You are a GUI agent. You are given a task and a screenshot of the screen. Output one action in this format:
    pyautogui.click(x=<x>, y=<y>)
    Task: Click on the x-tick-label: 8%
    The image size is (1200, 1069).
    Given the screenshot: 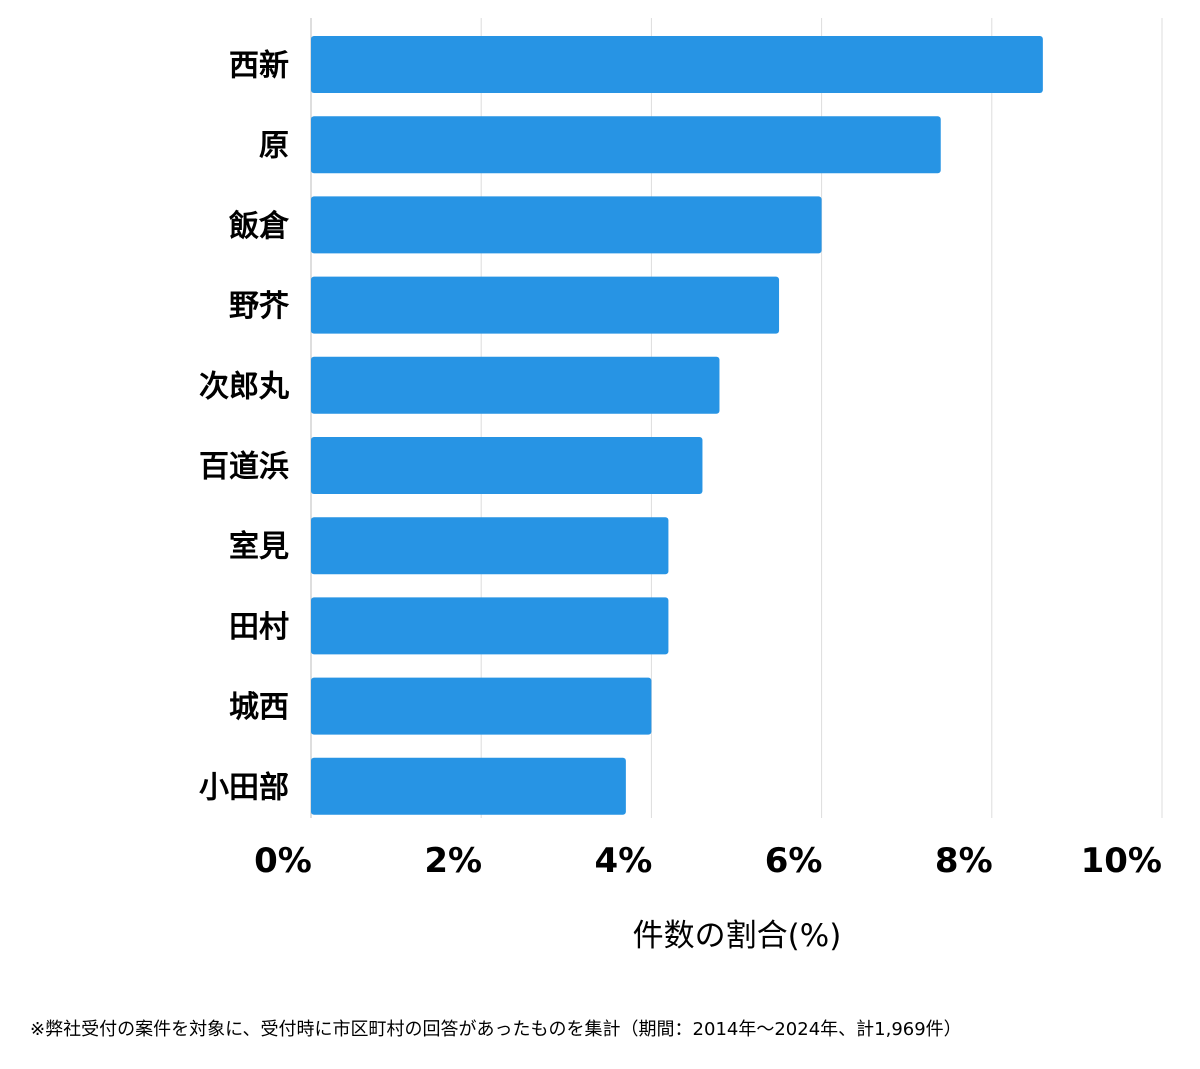 What is the action you would take?
    pyautogui.click(x=964, y=861)
    